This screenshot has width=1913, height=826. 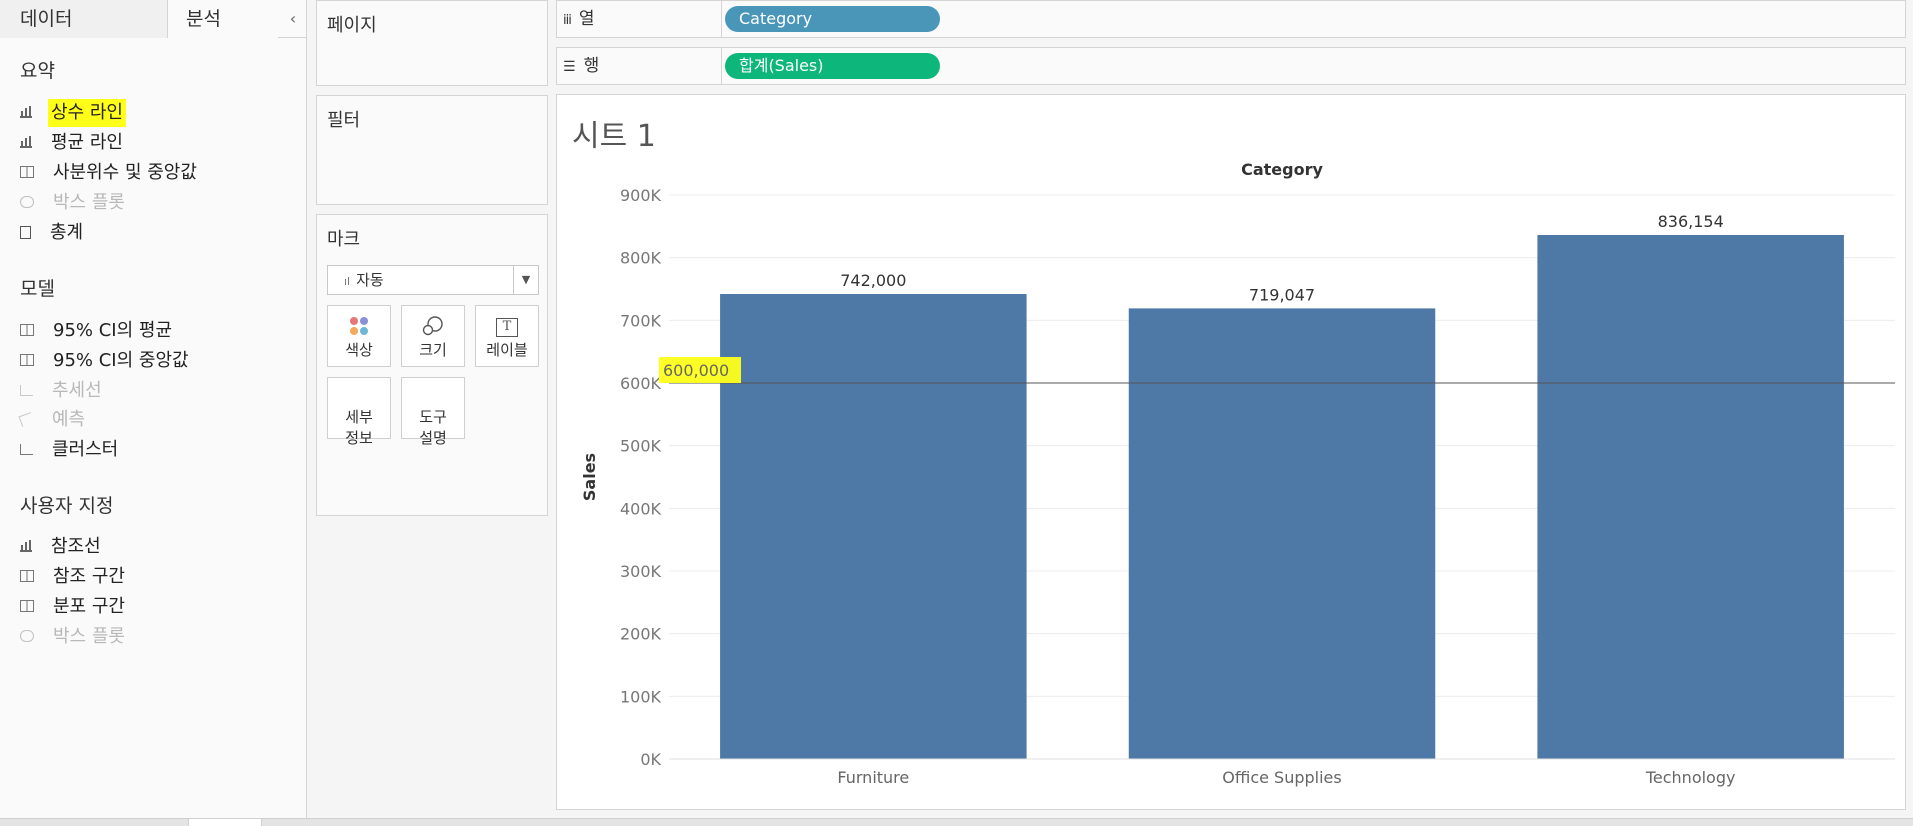 What do you see at coordinates (1281, 777) in the screenshot?
I see `x-tick-label: Office Supplies` at bounding box center [1281, 777].